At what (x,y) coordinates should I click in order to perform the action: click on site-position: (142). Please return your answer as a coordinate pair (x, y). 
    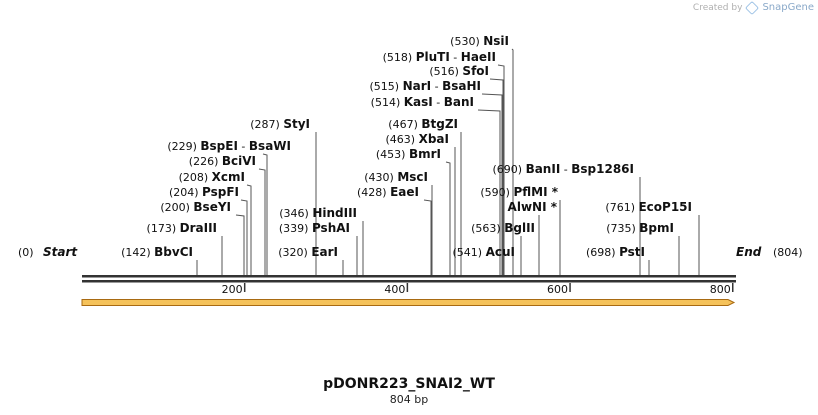
    Looking at the image, I should click on (137, 252).